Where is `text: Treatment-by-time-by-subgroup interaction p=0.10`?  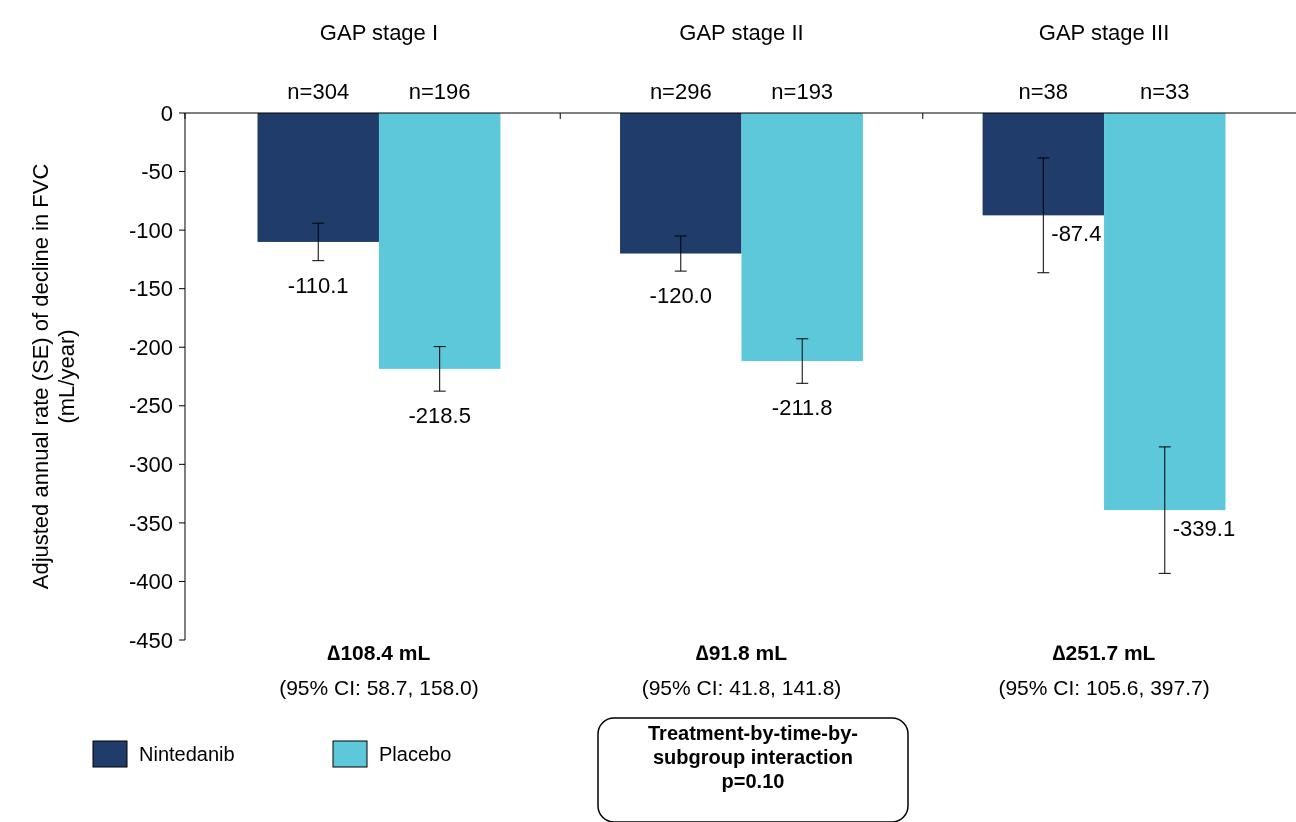 text: Treatment-by-time-by-subgroup interaction p=0.10 is located at coordinates (753, 757).